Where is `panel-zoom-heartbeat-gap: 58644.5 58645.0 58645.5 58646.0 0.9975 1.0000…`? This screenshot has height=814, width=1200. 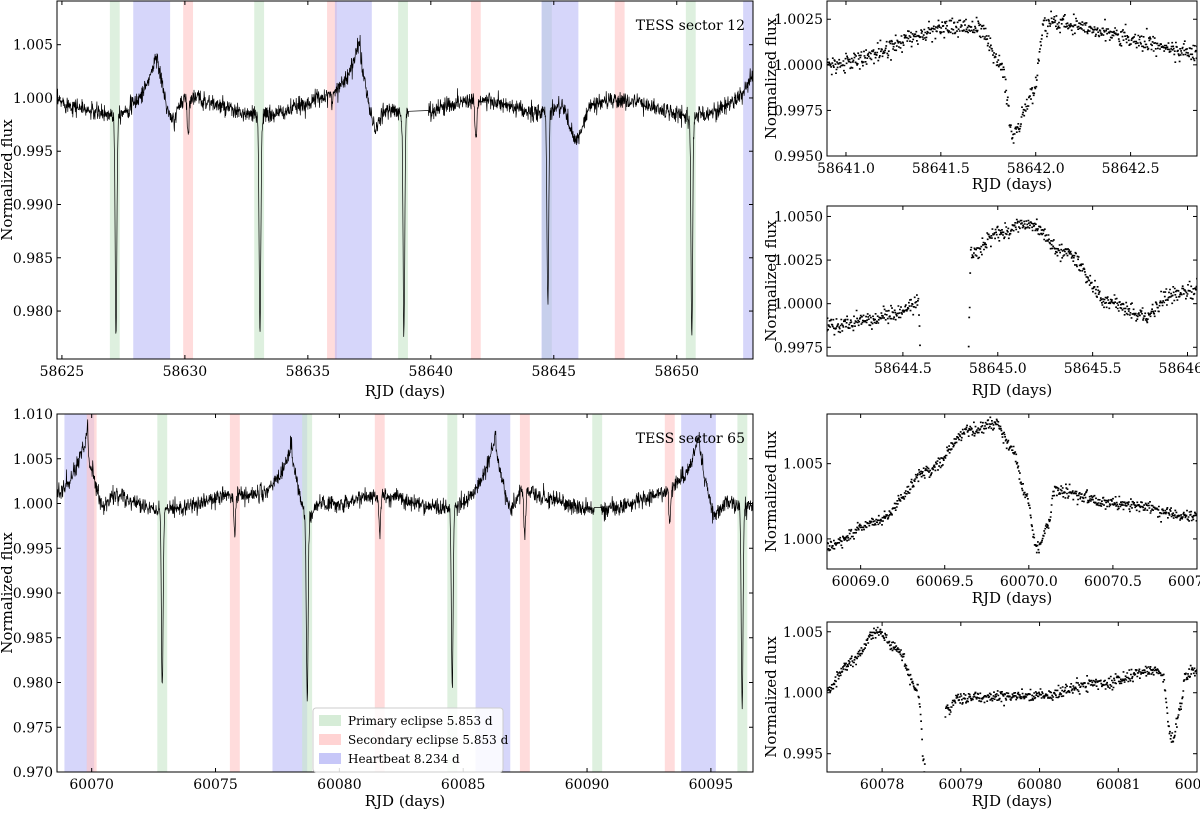 panel-zoom-heartbeat-gap: 58644.5 58645.0 58645.5 58646.0 0.9975 1.0000… is located at coordinates (981, 302).